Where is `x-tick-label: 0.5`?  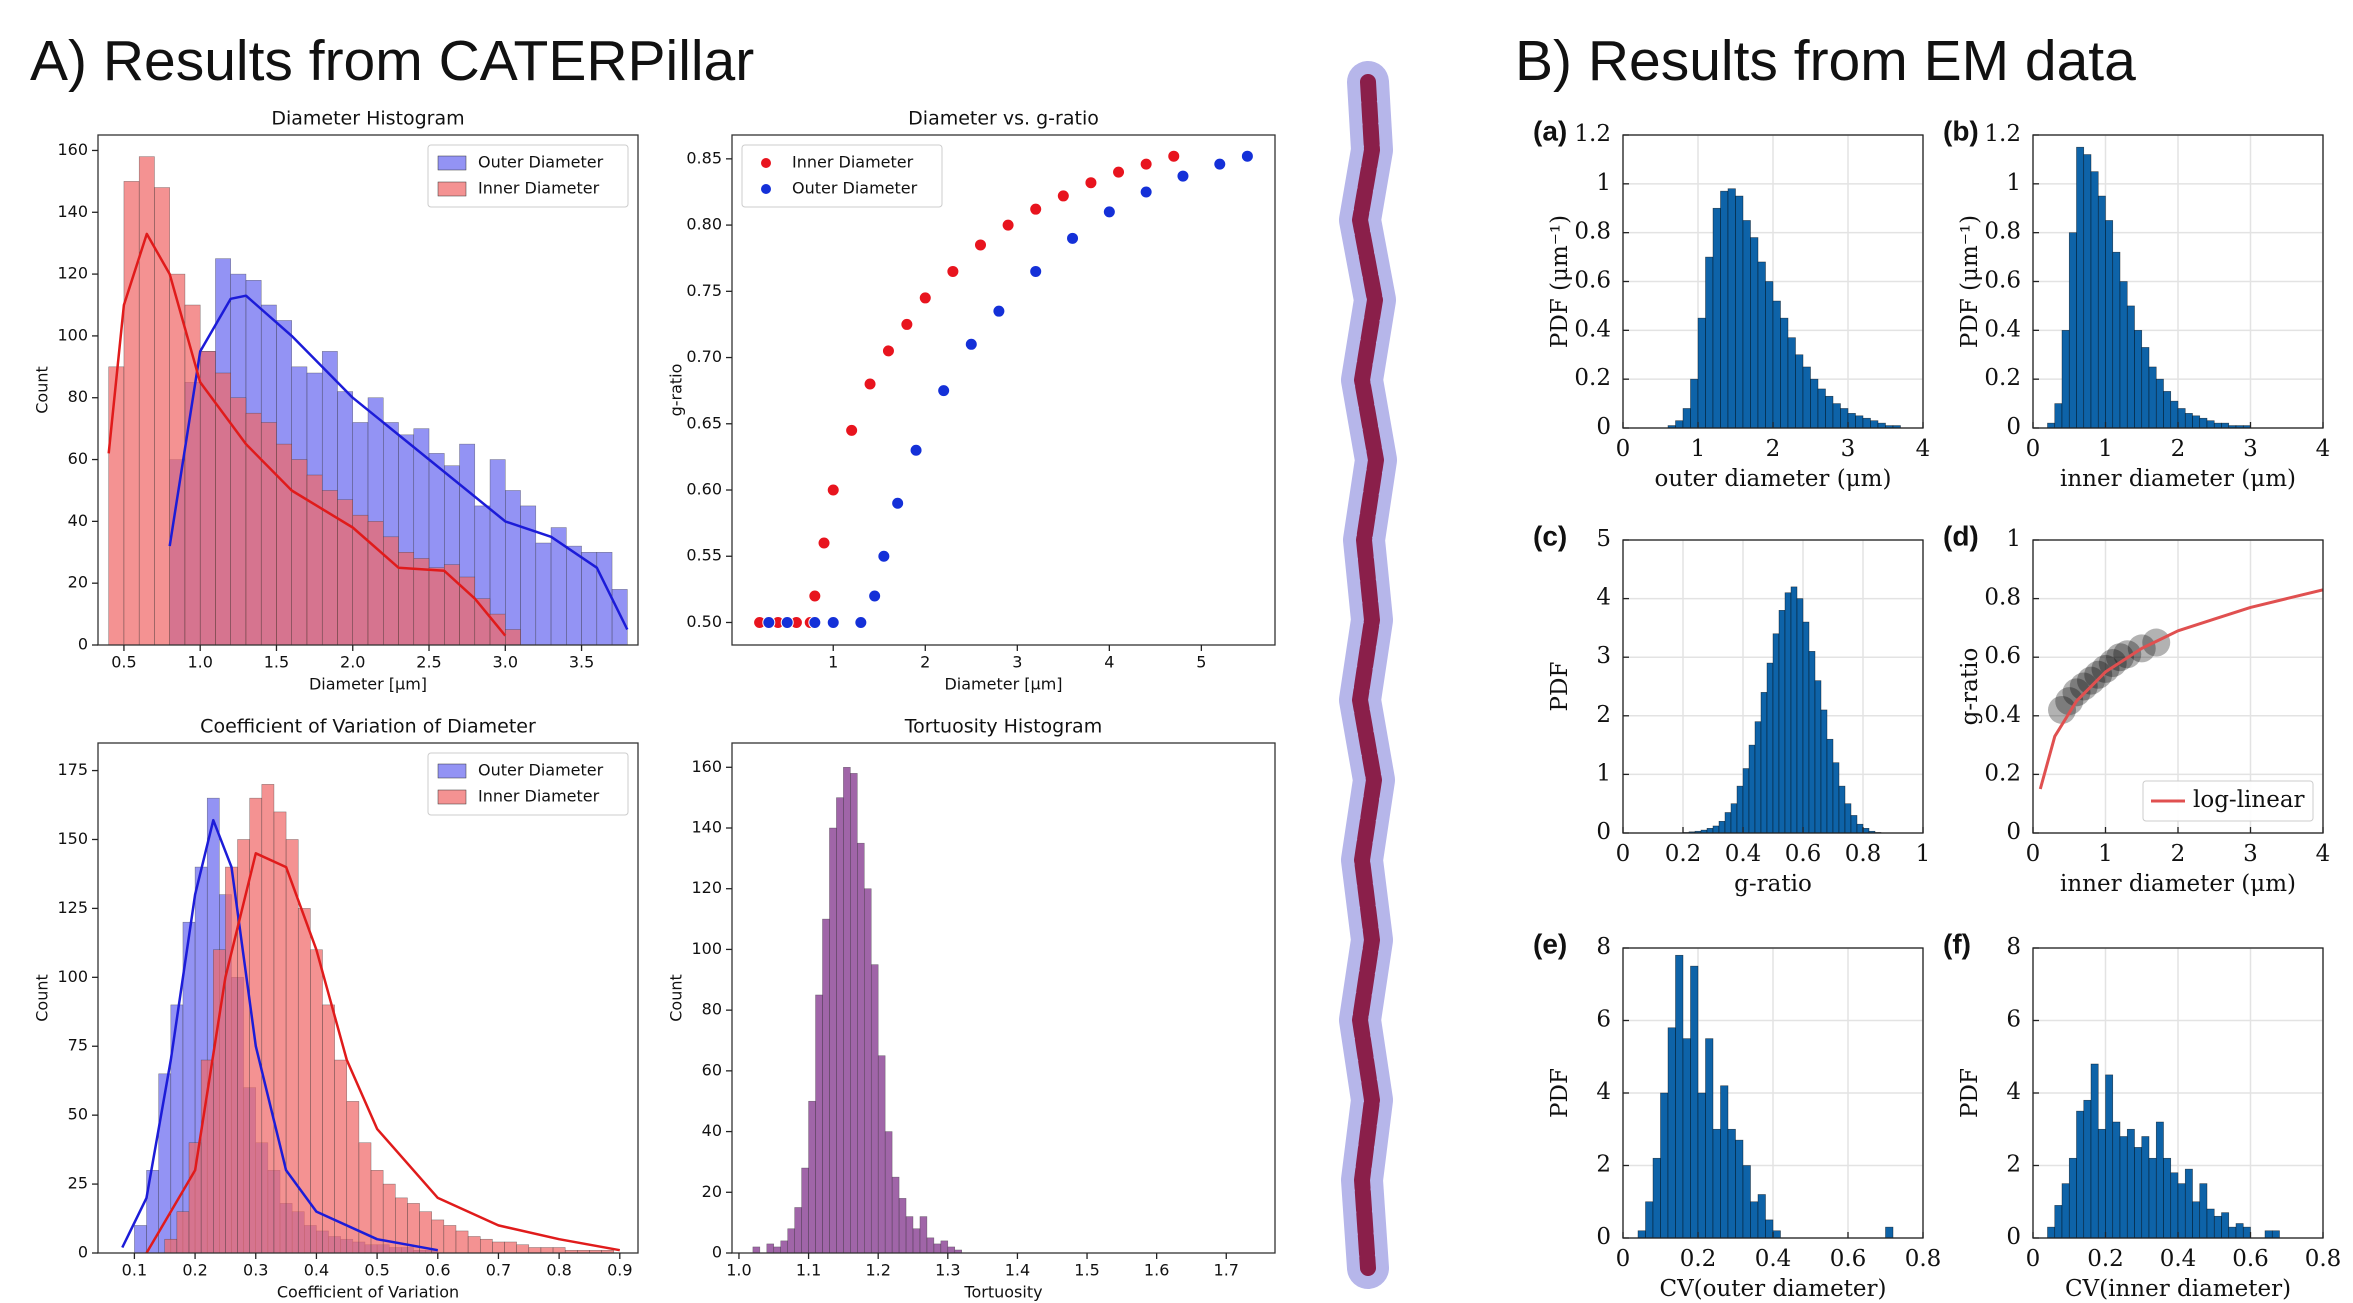 x-tick-label: 0.5 is located at coordinates (123, 662).